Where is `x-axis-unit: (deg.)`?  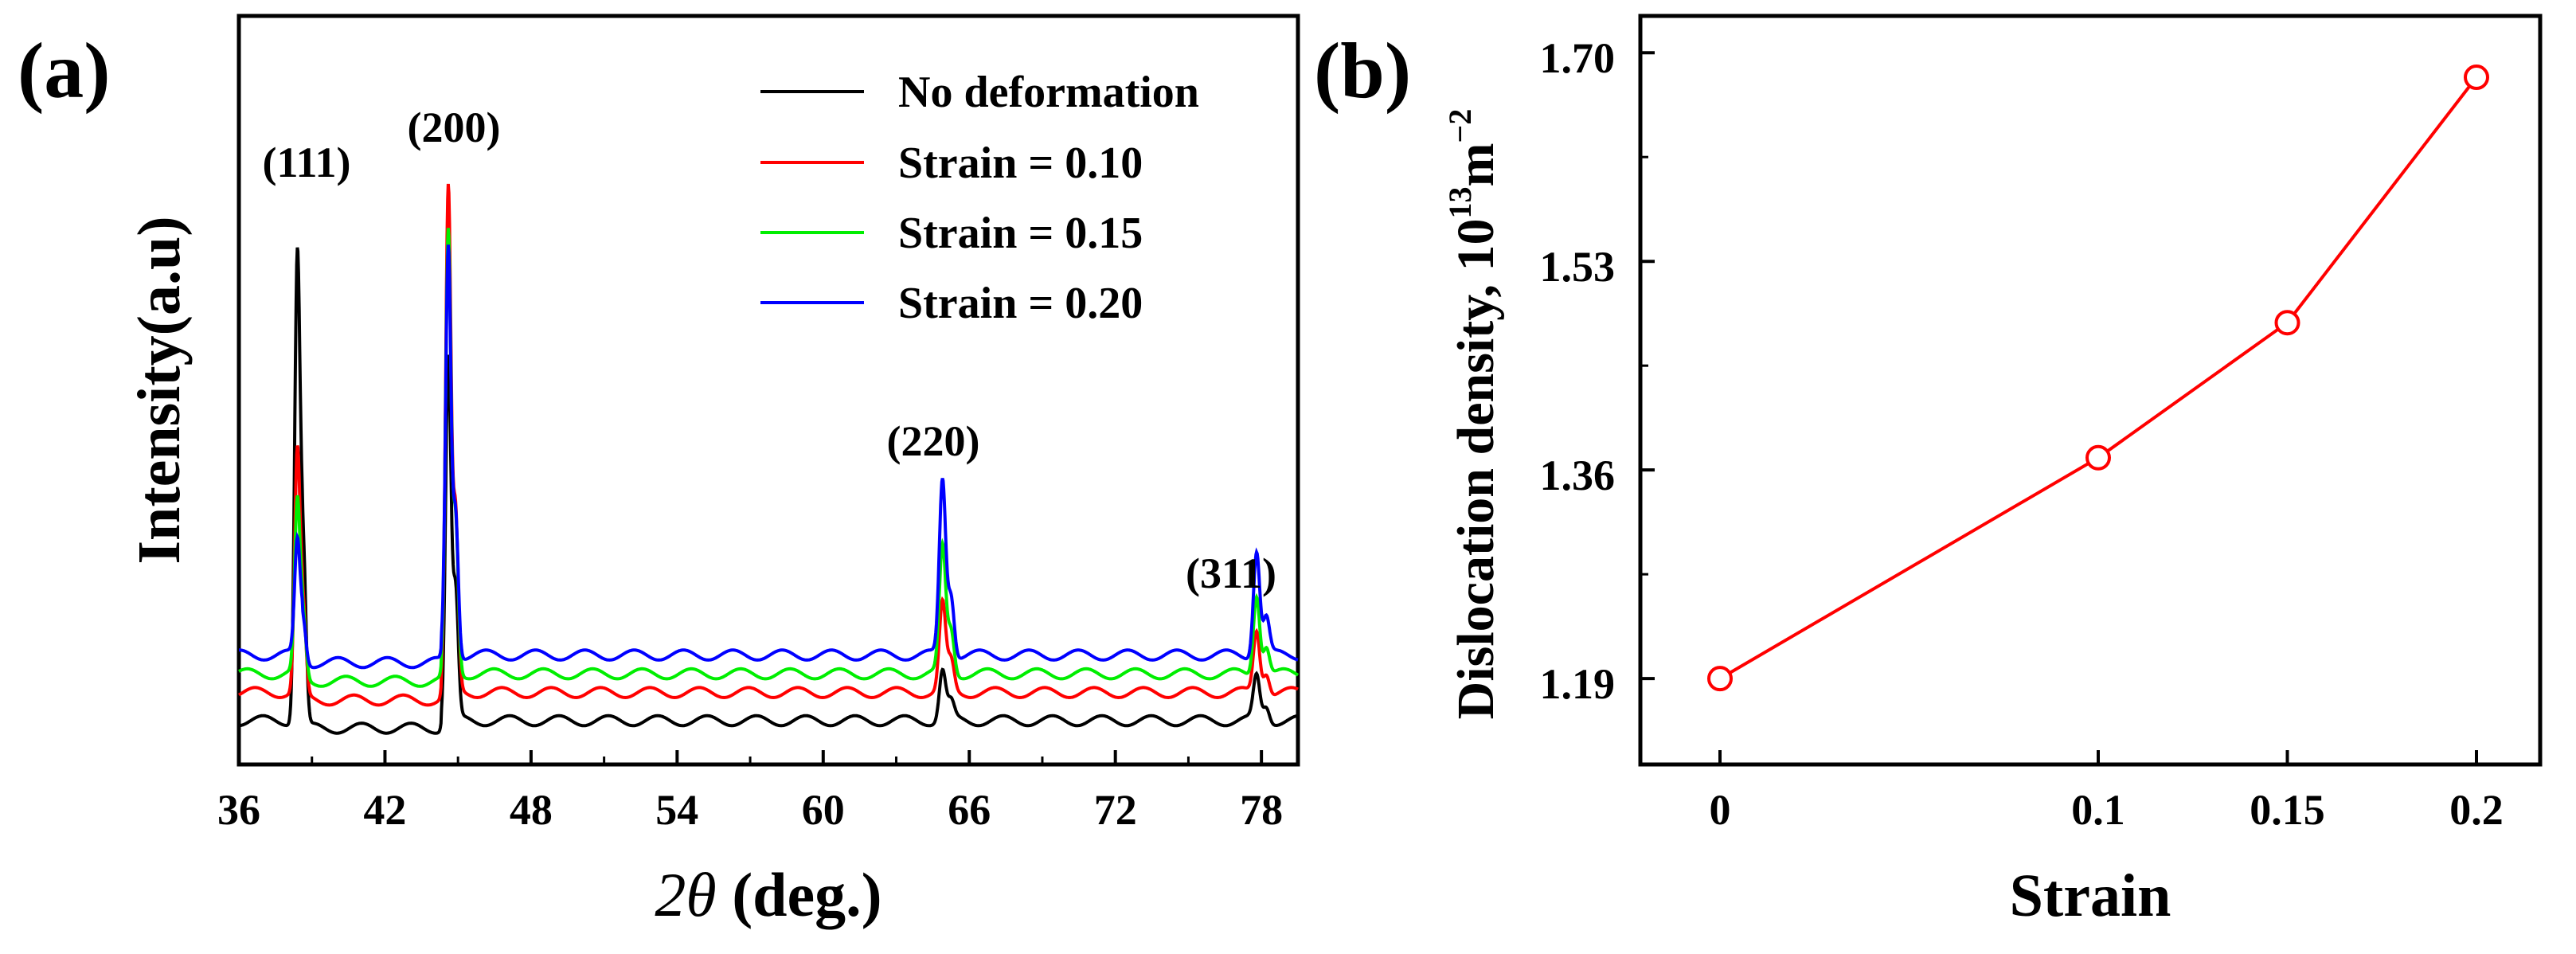
x-axis-unit: (deg.) is located at coordinates (806, 894).